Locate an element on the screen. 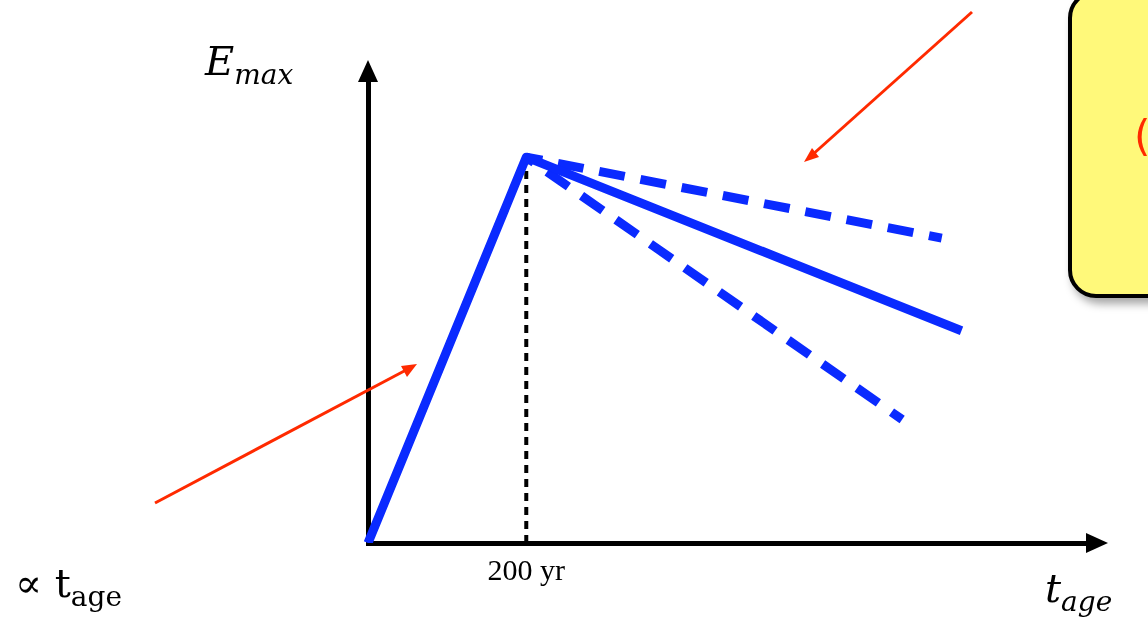  text: ∝ t$_{age}$ is located at coordinates (69, 586).